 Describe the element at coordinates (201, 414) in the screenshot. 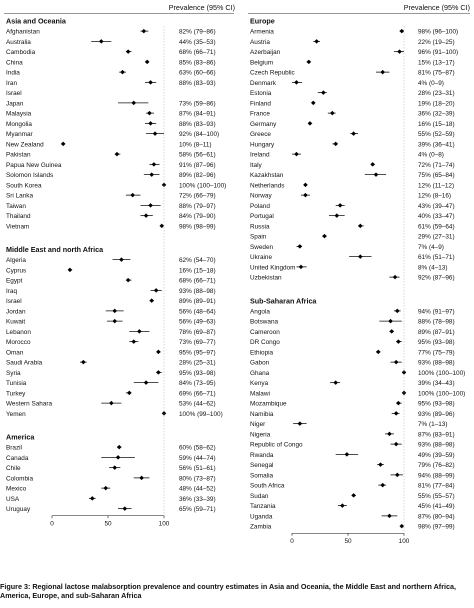

I see `estimate-label: 100% (99–100)` at that location.